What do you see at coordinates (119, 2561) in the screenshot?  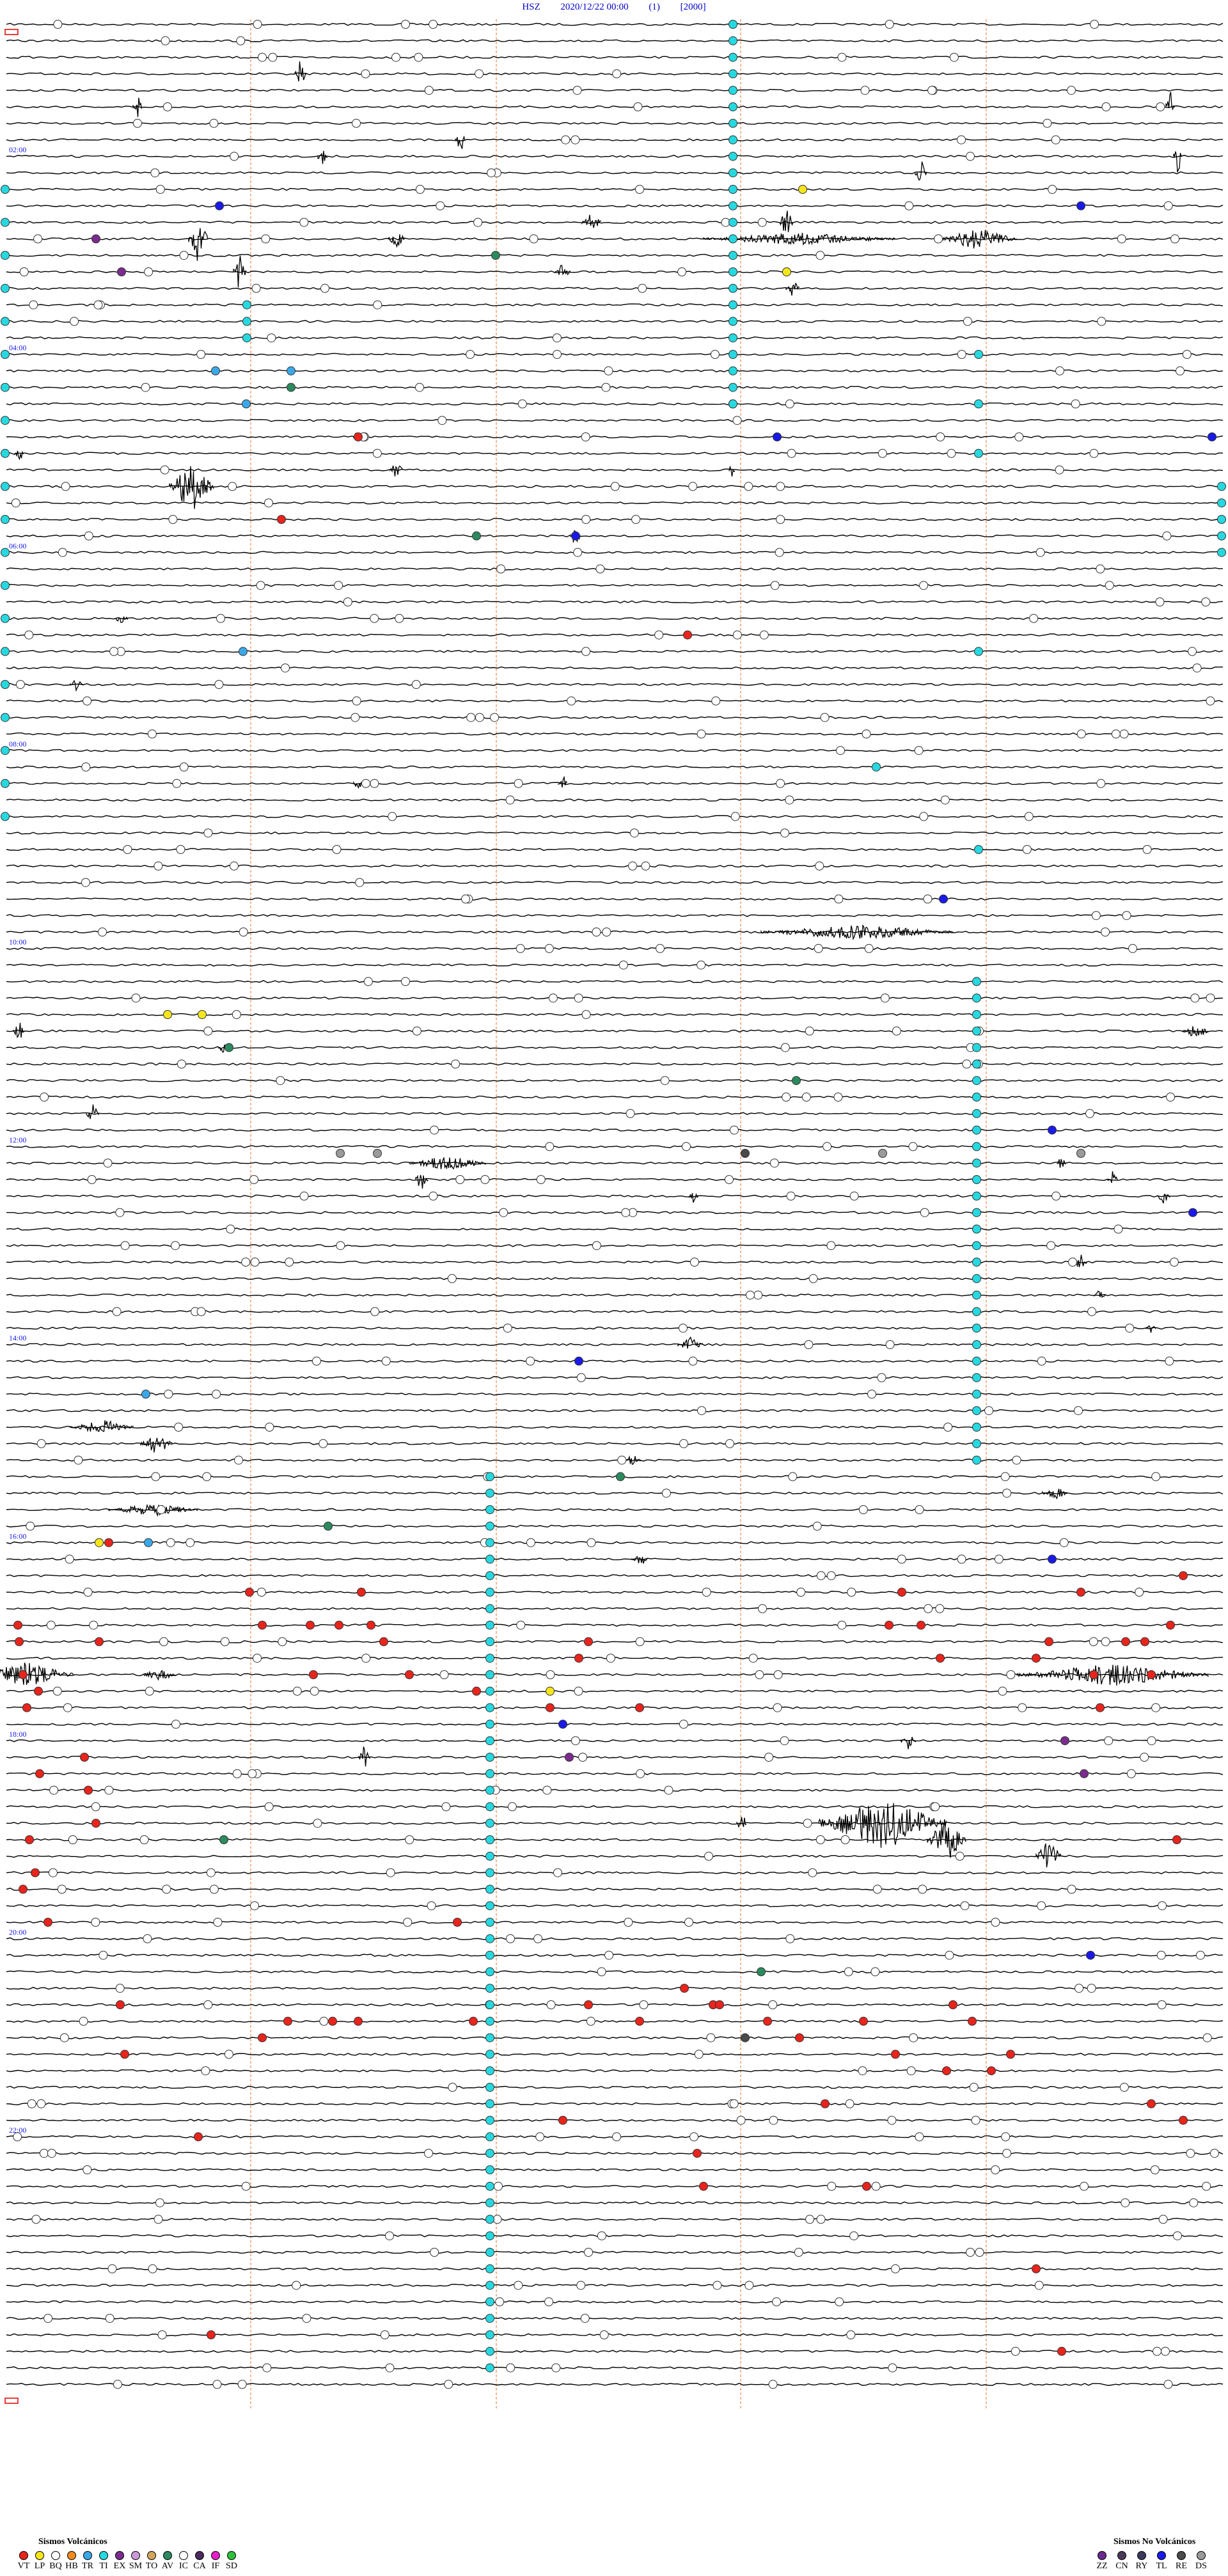 I see `legend-item-ex: EX` at bounding box center [119, 2561].